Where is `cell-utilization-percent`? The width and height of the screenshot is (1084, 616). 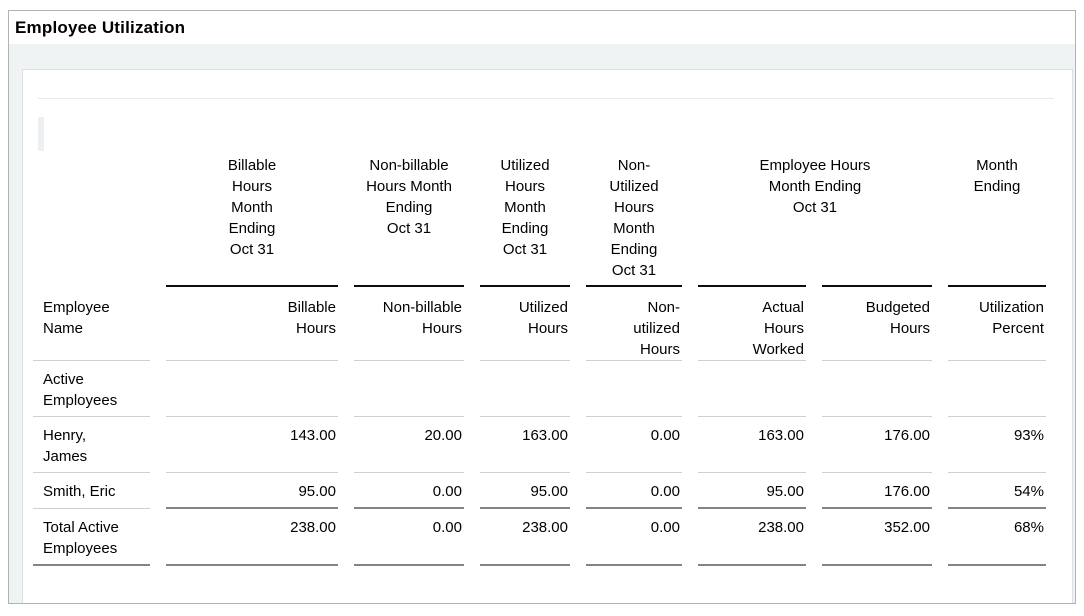
cell-utilization-percent is located at coordinates (997, 389).